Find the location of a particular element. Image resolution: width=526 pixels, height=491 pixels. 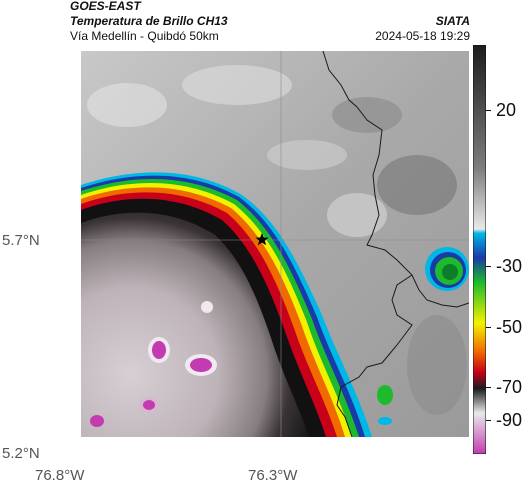

latitude-label: 5.7°N is located at coordinates (21, 240).